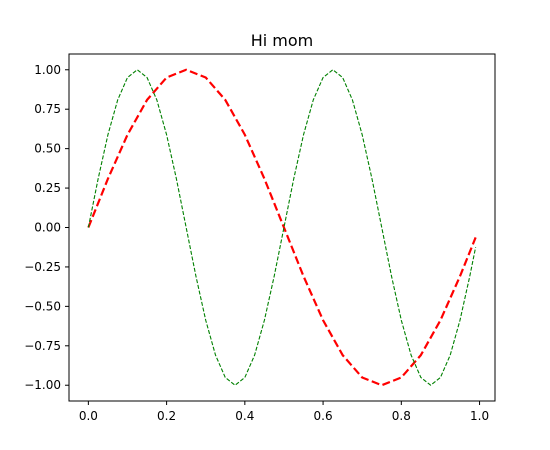 The width and height of the screenshot is (550, 450). Describe the element at coordinates (284, 412) in the screenshot. I see `x-axis: 0.0 0.2 0.4 0.6 0.8 1.0` at that location.